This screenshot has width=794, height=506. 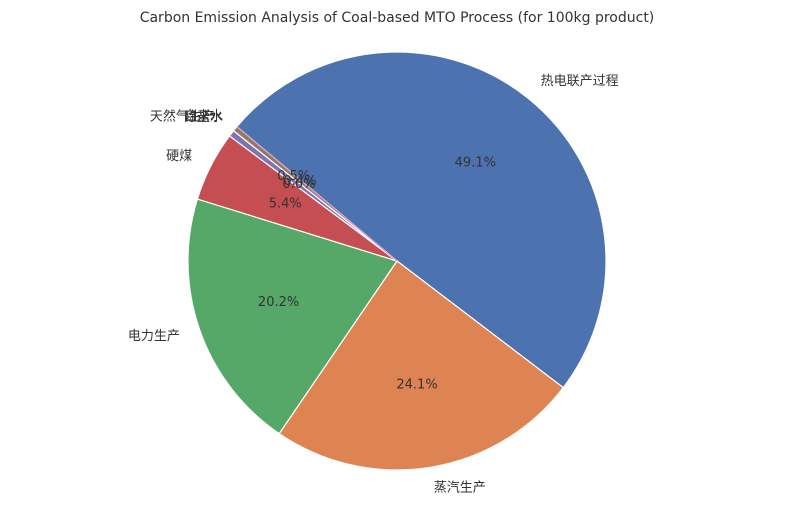 What do you see at coordinates (154, 336) in the screenshot?
I see `slice-3-label: 电力生产` at bounding box center [154, 336].